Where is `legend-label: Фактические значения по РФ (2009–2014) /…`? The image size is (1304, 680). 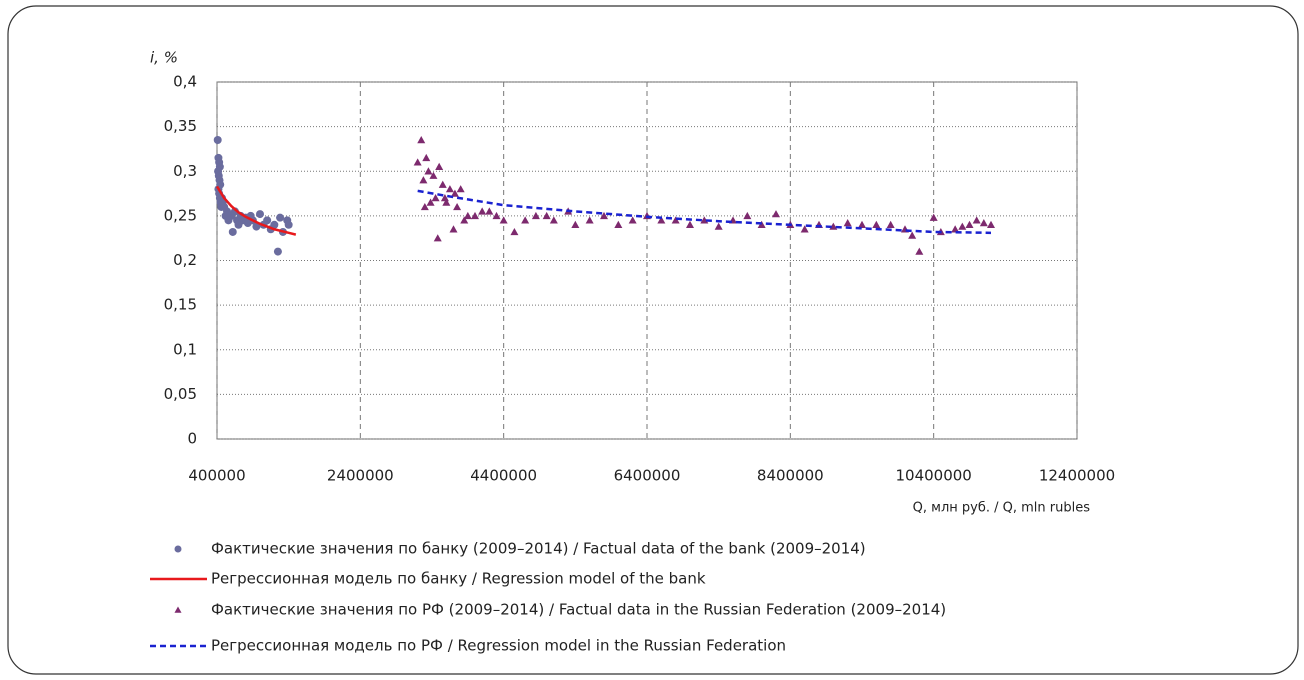 legend-label: Фактические значения по РФ (2009–2014) /… is located at coordinates (578, 610).